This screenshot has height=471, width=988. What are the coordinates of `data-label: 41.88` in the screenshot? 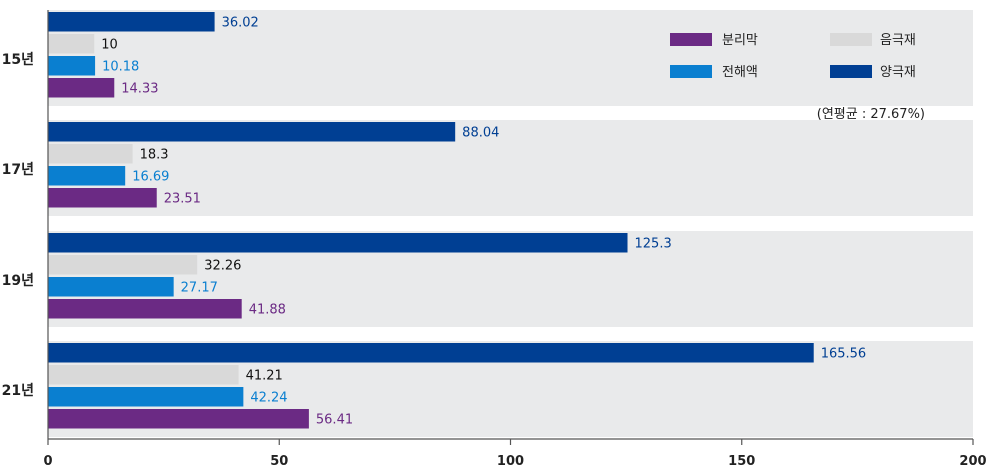 It's located at (267, 309).